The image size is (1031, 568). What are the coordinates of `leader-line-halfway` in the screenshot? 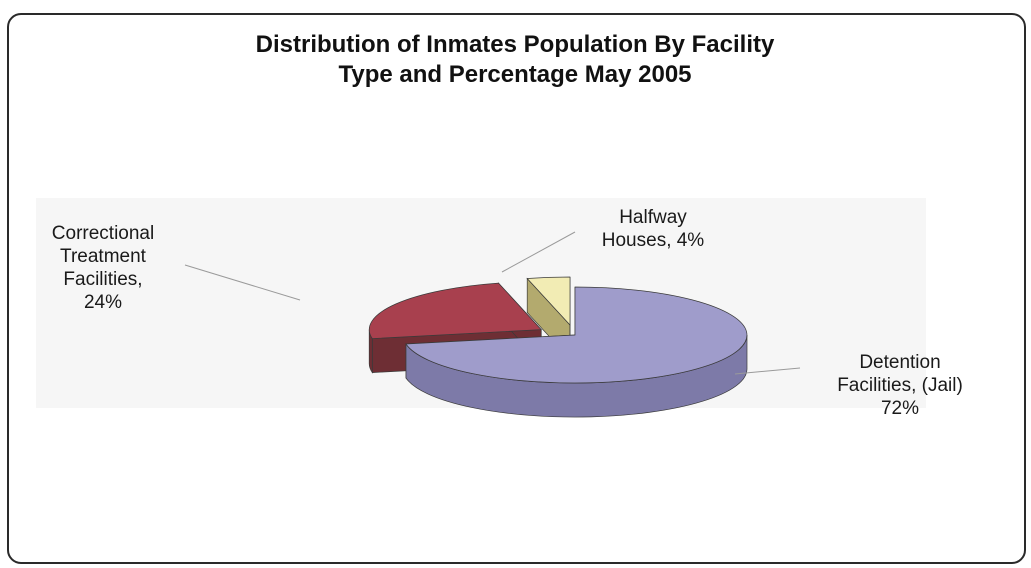 It's located at (538, 252).